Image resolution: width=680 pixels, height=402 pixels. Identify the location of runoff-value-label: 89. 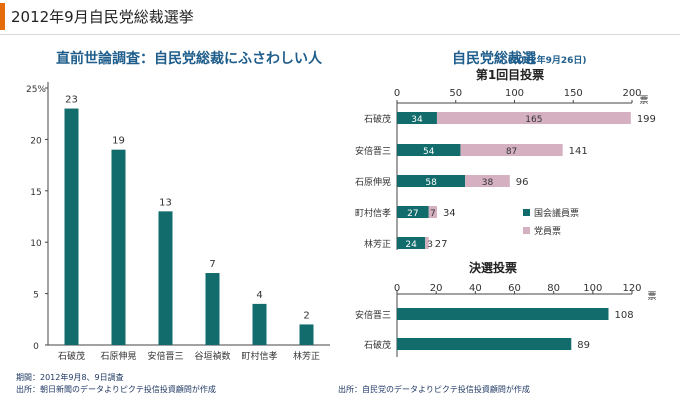
(583, 345).